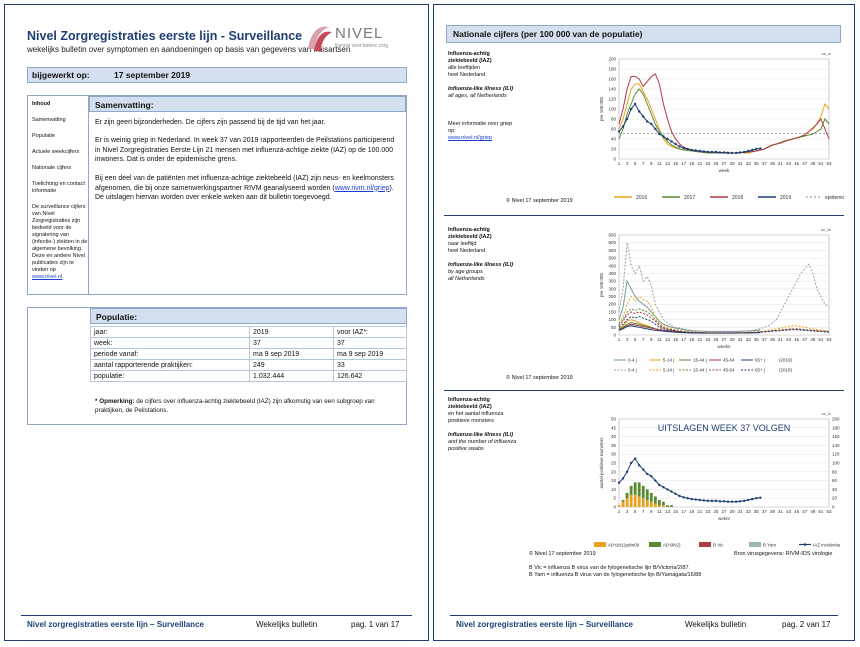  Describe the element at coordinates (757, 339) in the screenshot. I see `x-tick-label: 35` at that location.